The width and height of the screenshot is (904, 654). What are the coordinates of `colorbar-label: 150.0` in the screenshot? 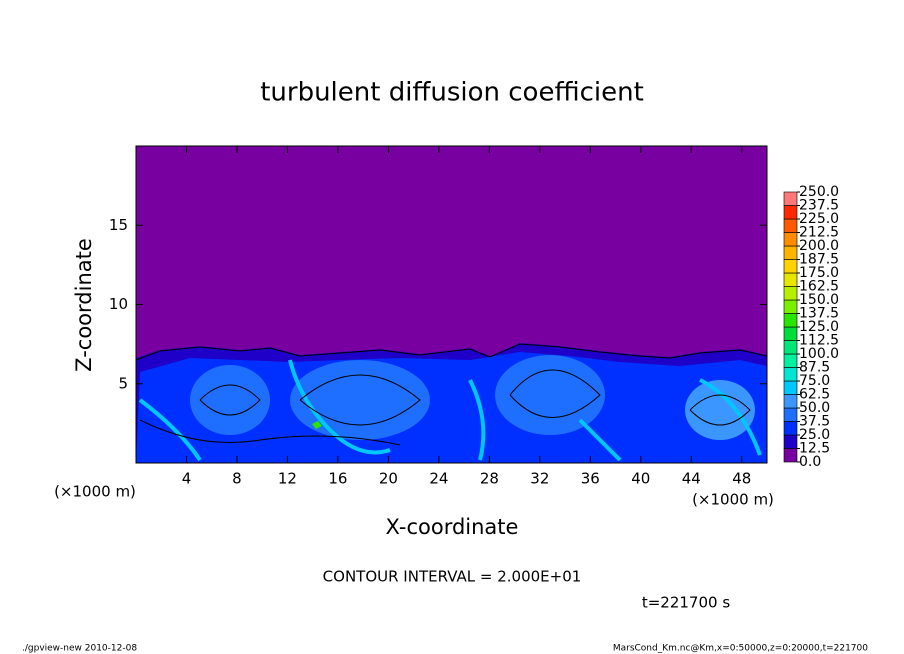 It's located at (819, 300).